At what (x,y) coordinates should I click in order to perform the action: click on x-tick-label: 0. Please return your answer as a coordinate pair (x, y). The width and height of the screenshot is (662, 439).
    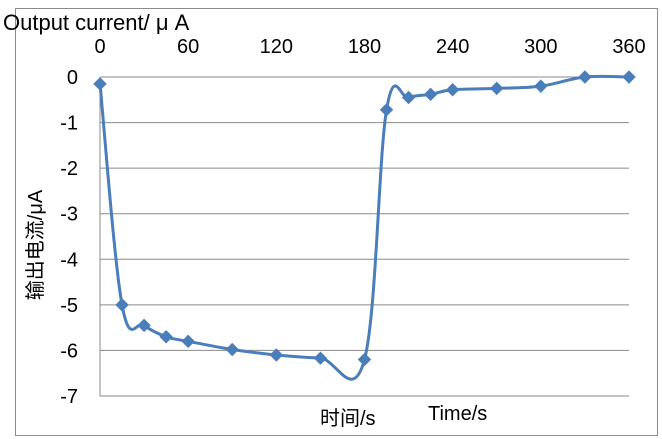
    Looking at the image, I should click on (99, 47).